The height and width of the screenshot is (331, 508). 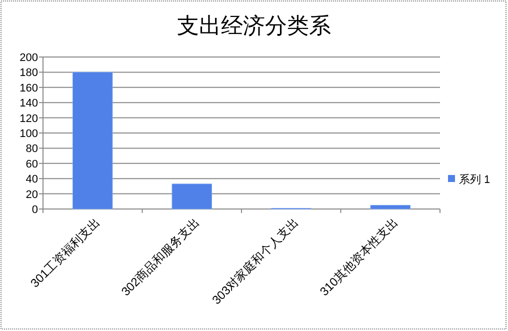 I want to click on legend-label: 系列 1, so click(x=474, y=179).